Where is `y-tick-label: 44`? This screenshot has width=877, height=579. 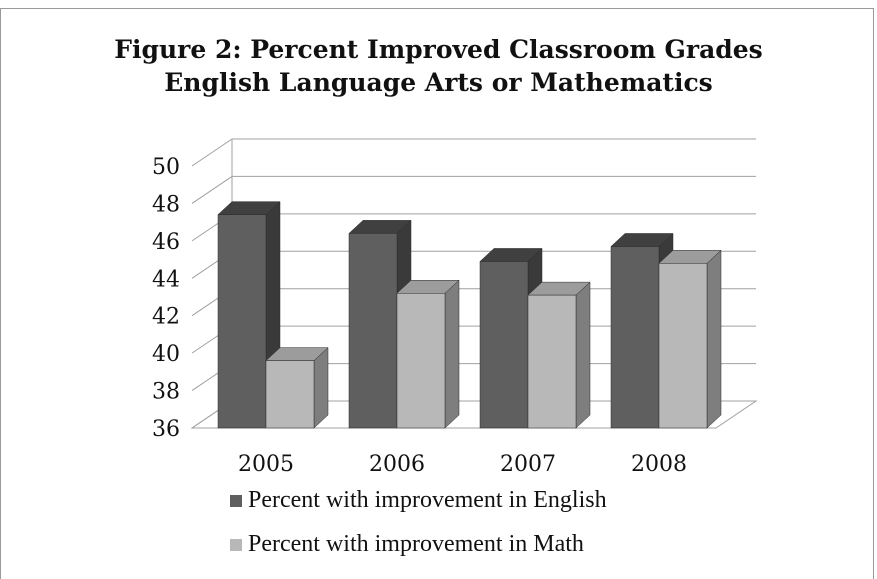
y-tick-label: 44 is located at coordinates (166, 279).